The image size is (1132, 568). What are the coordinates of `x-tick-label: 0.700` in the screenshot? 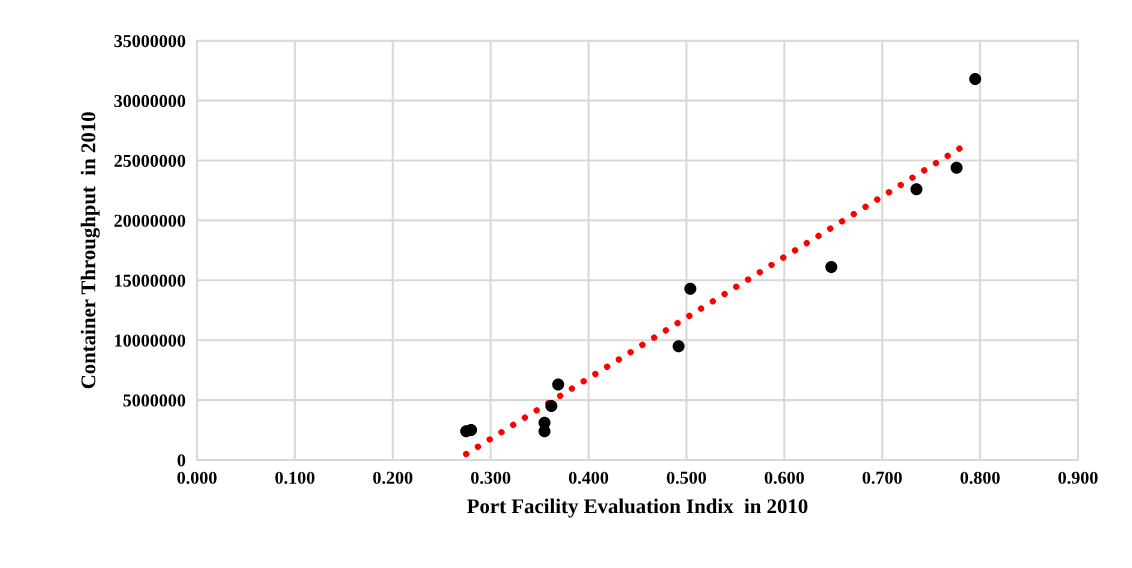 It's located at (882, 477).